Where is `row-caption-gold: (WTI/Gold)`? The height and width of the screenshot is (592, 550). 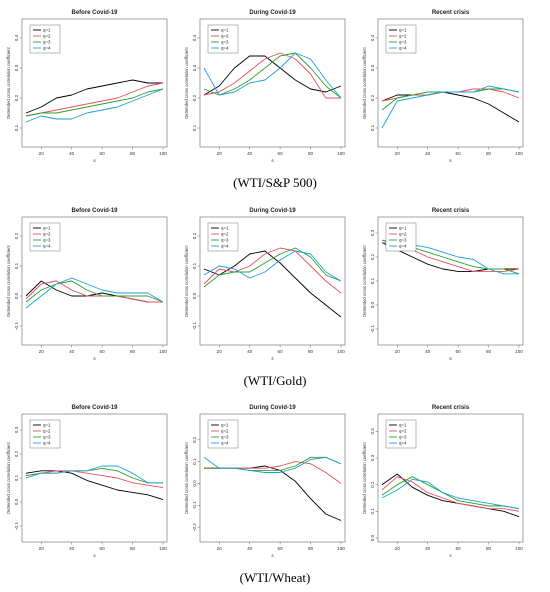 row-caption-gold: (WTI/Gold) is located at coordinates (275, 380).